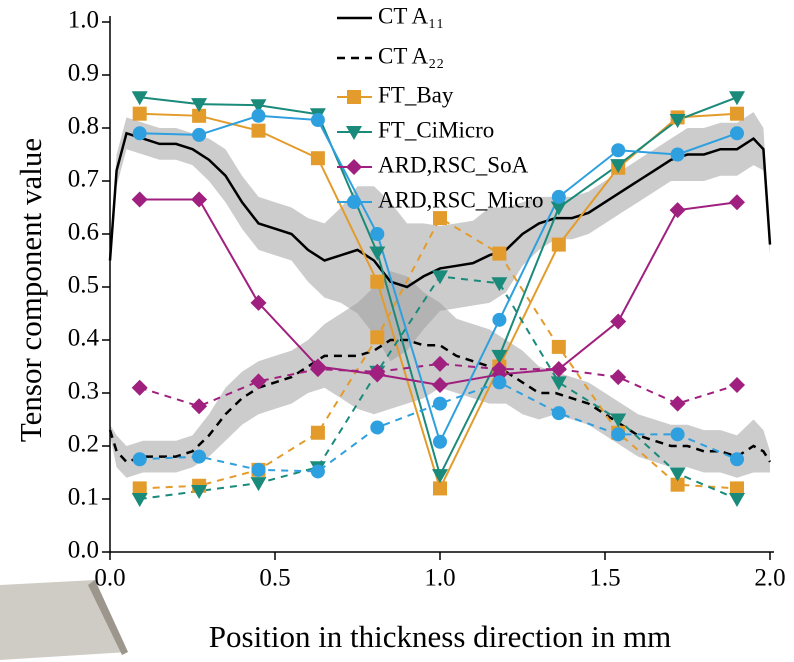 The height and width of the screenshot is (662, 794). I want to click on y-tick-label: 0.1, so click(83, 497).